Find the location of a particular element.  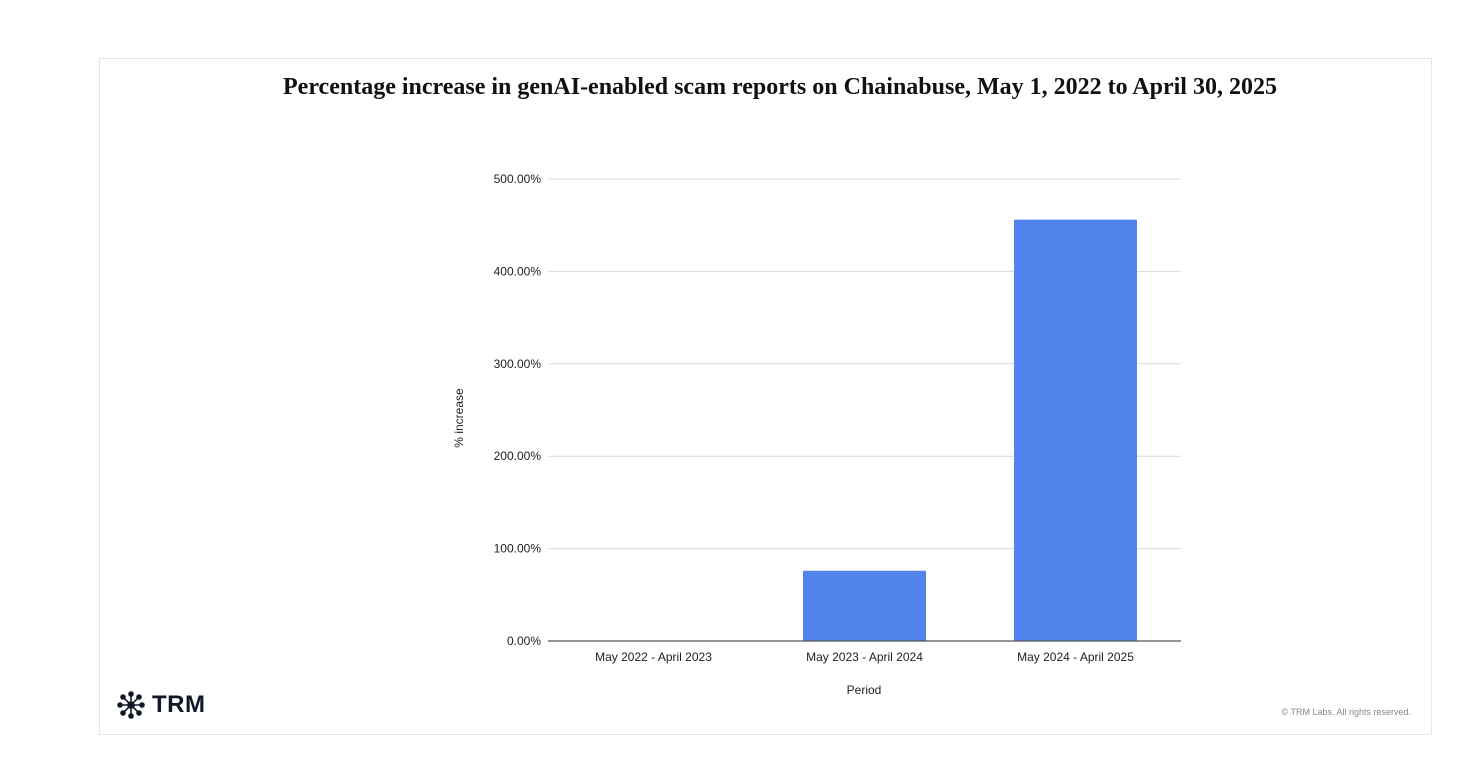

x-tick-label: May 2023 - April 2024 is located at coordinates (864, 657).